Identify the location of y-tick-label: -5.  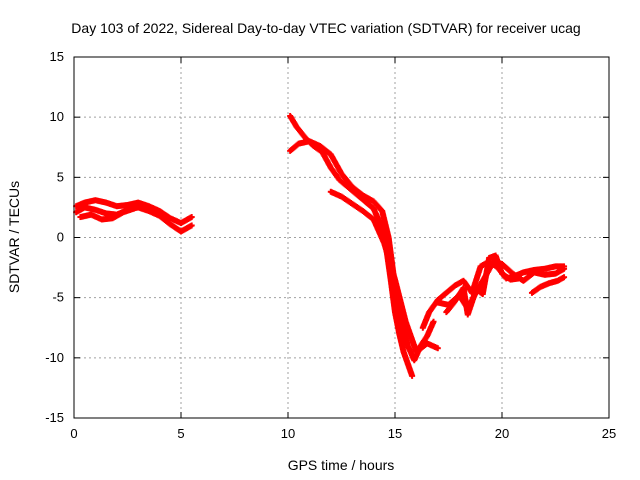
(58, 297).